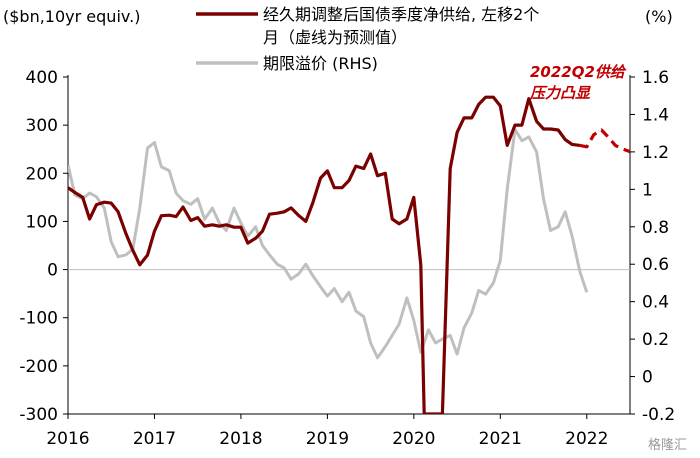 Image resolution: width=700 pixels, height=458 pixels. I want to click on left-tick-label: -200, so click(38, 367).